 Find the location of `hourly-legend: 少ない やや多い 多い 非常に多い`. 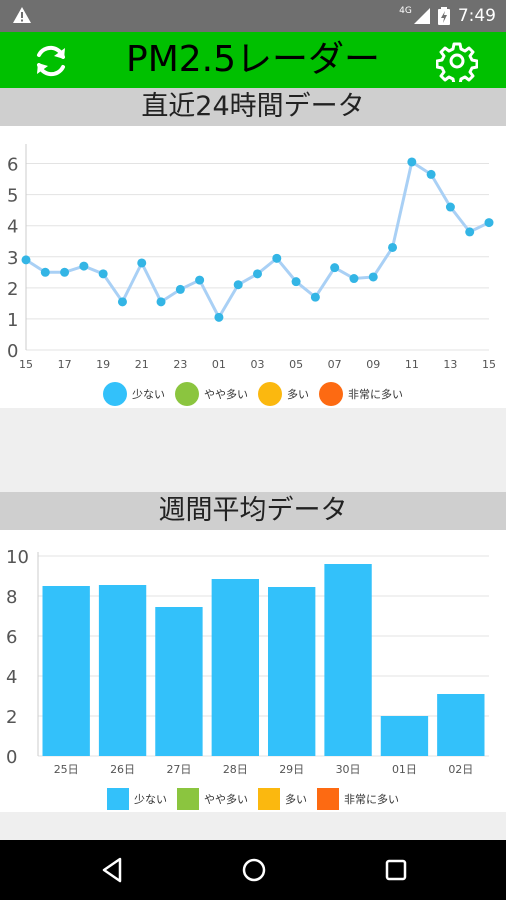

hourly-legend: 少ない やや多い 多い 非常に多い is located at coordinates (253, 394).